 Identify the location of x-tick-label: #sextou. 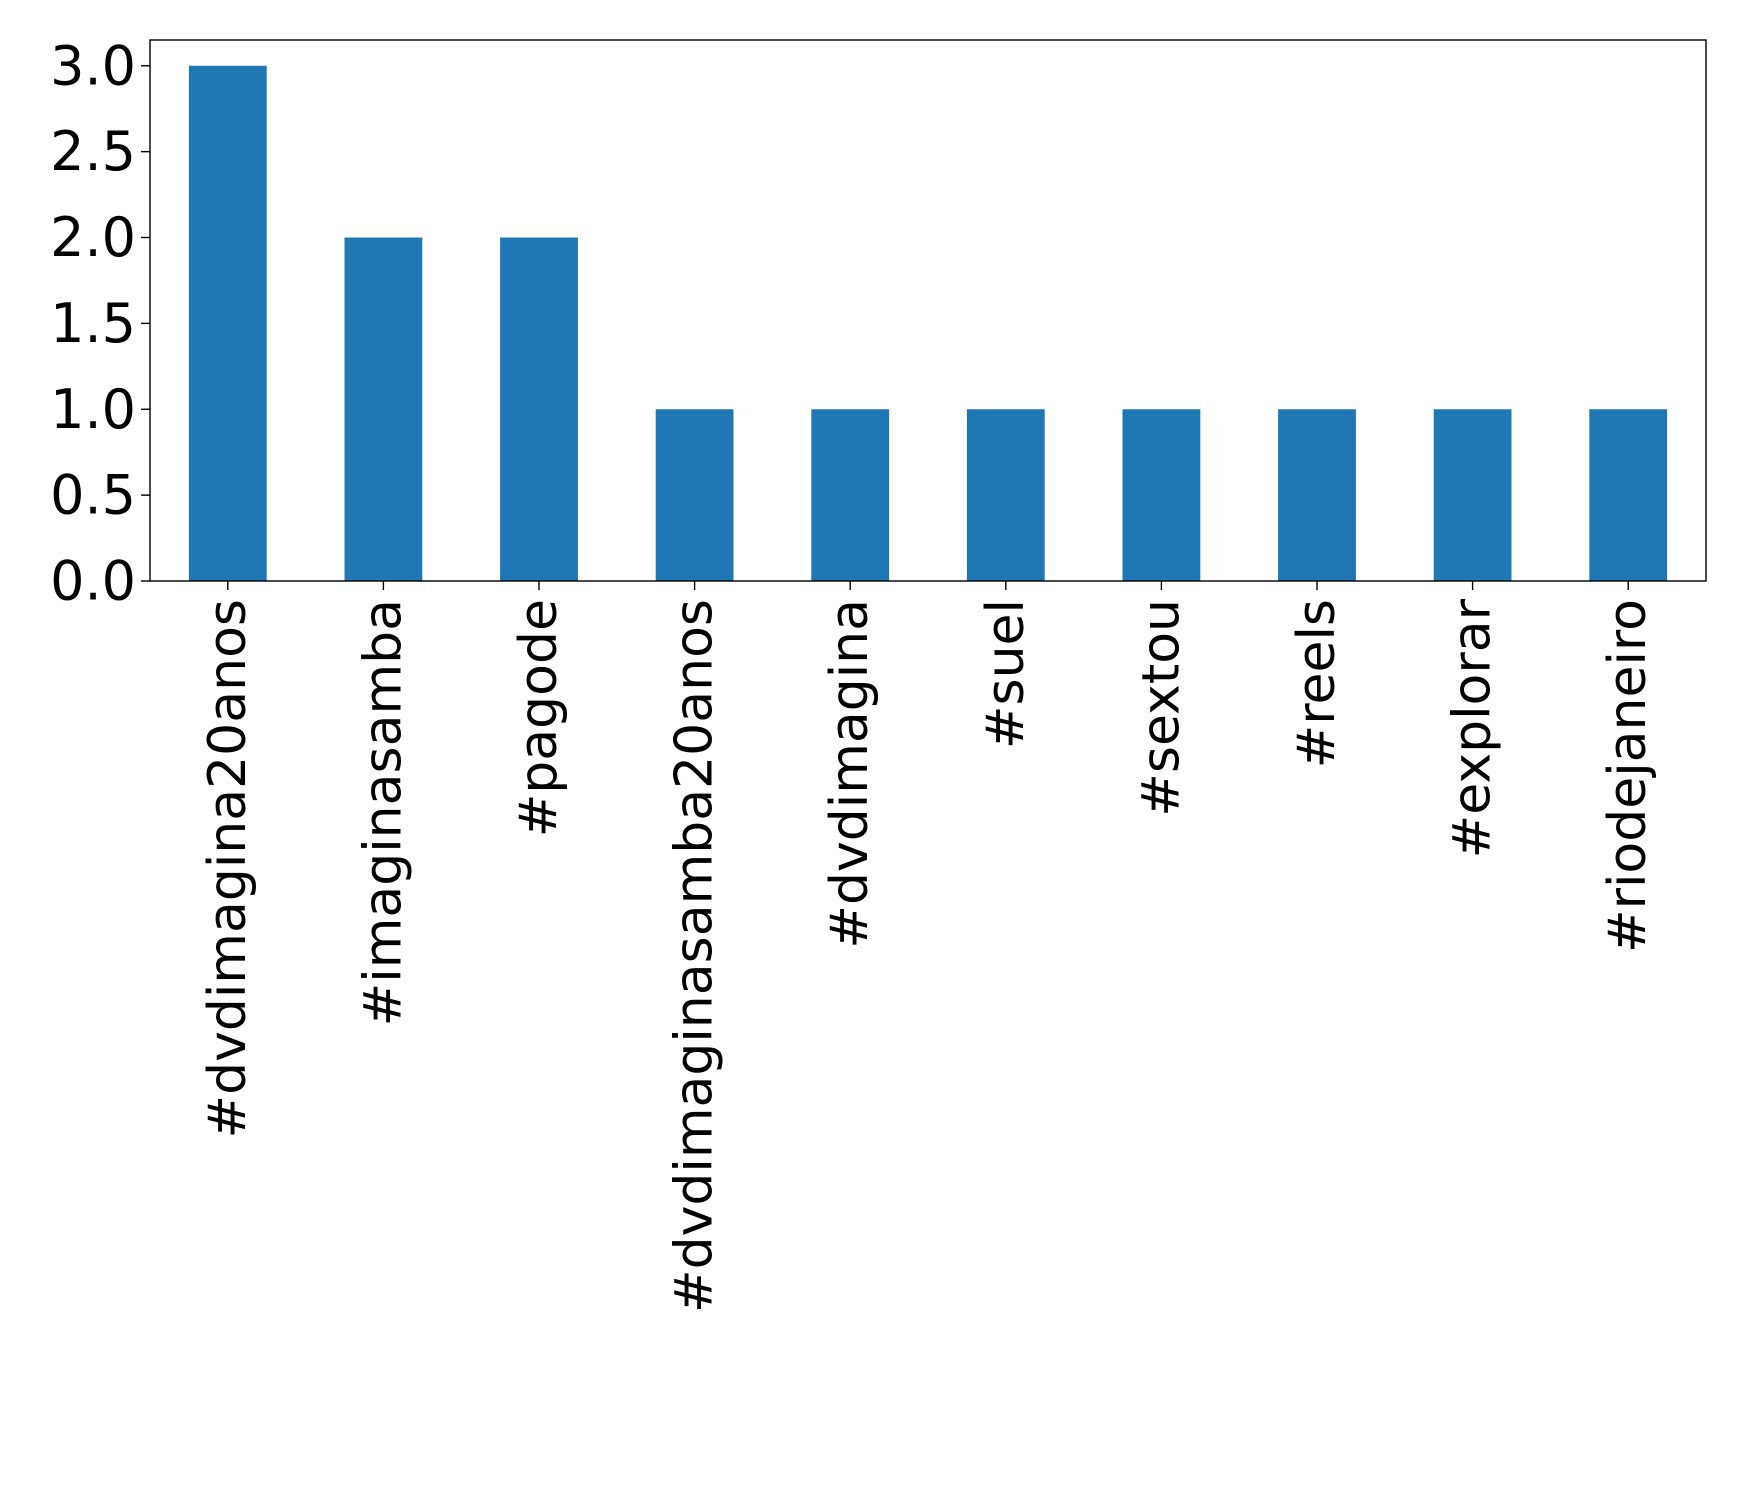
(1161, 708).